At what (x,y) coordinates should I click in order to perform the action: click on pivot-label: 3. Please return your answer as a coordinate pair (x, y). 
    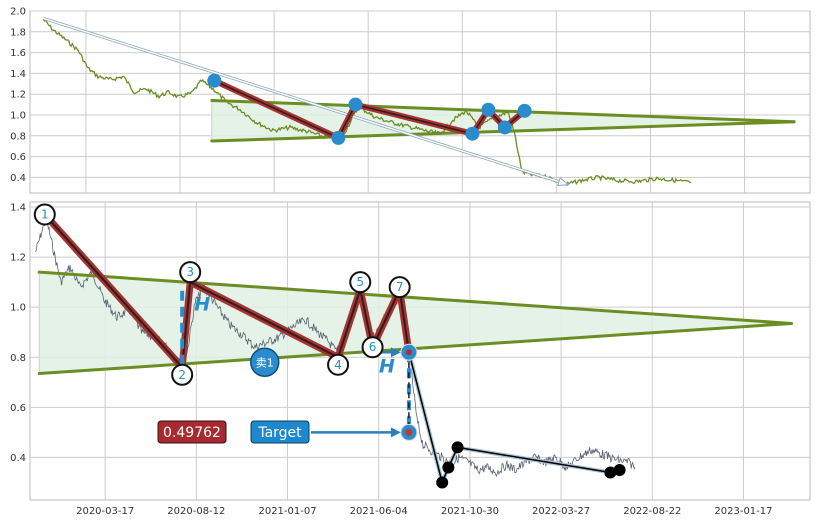
    Looking at the image, I should click on (190, 272).